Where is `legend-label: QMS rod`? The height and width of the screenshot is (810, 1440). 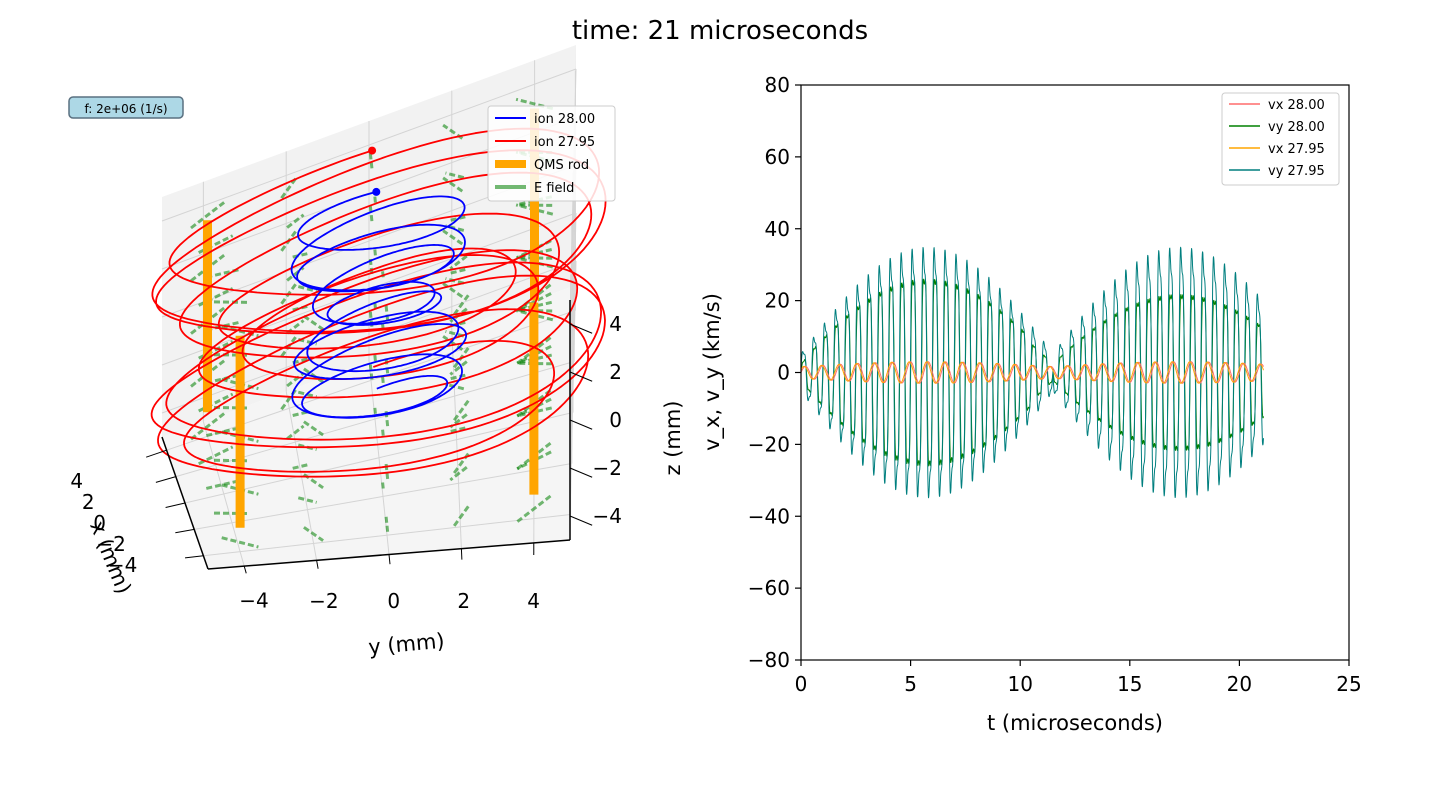 legend-label: QMS rod is located at coordinates (561, 165).